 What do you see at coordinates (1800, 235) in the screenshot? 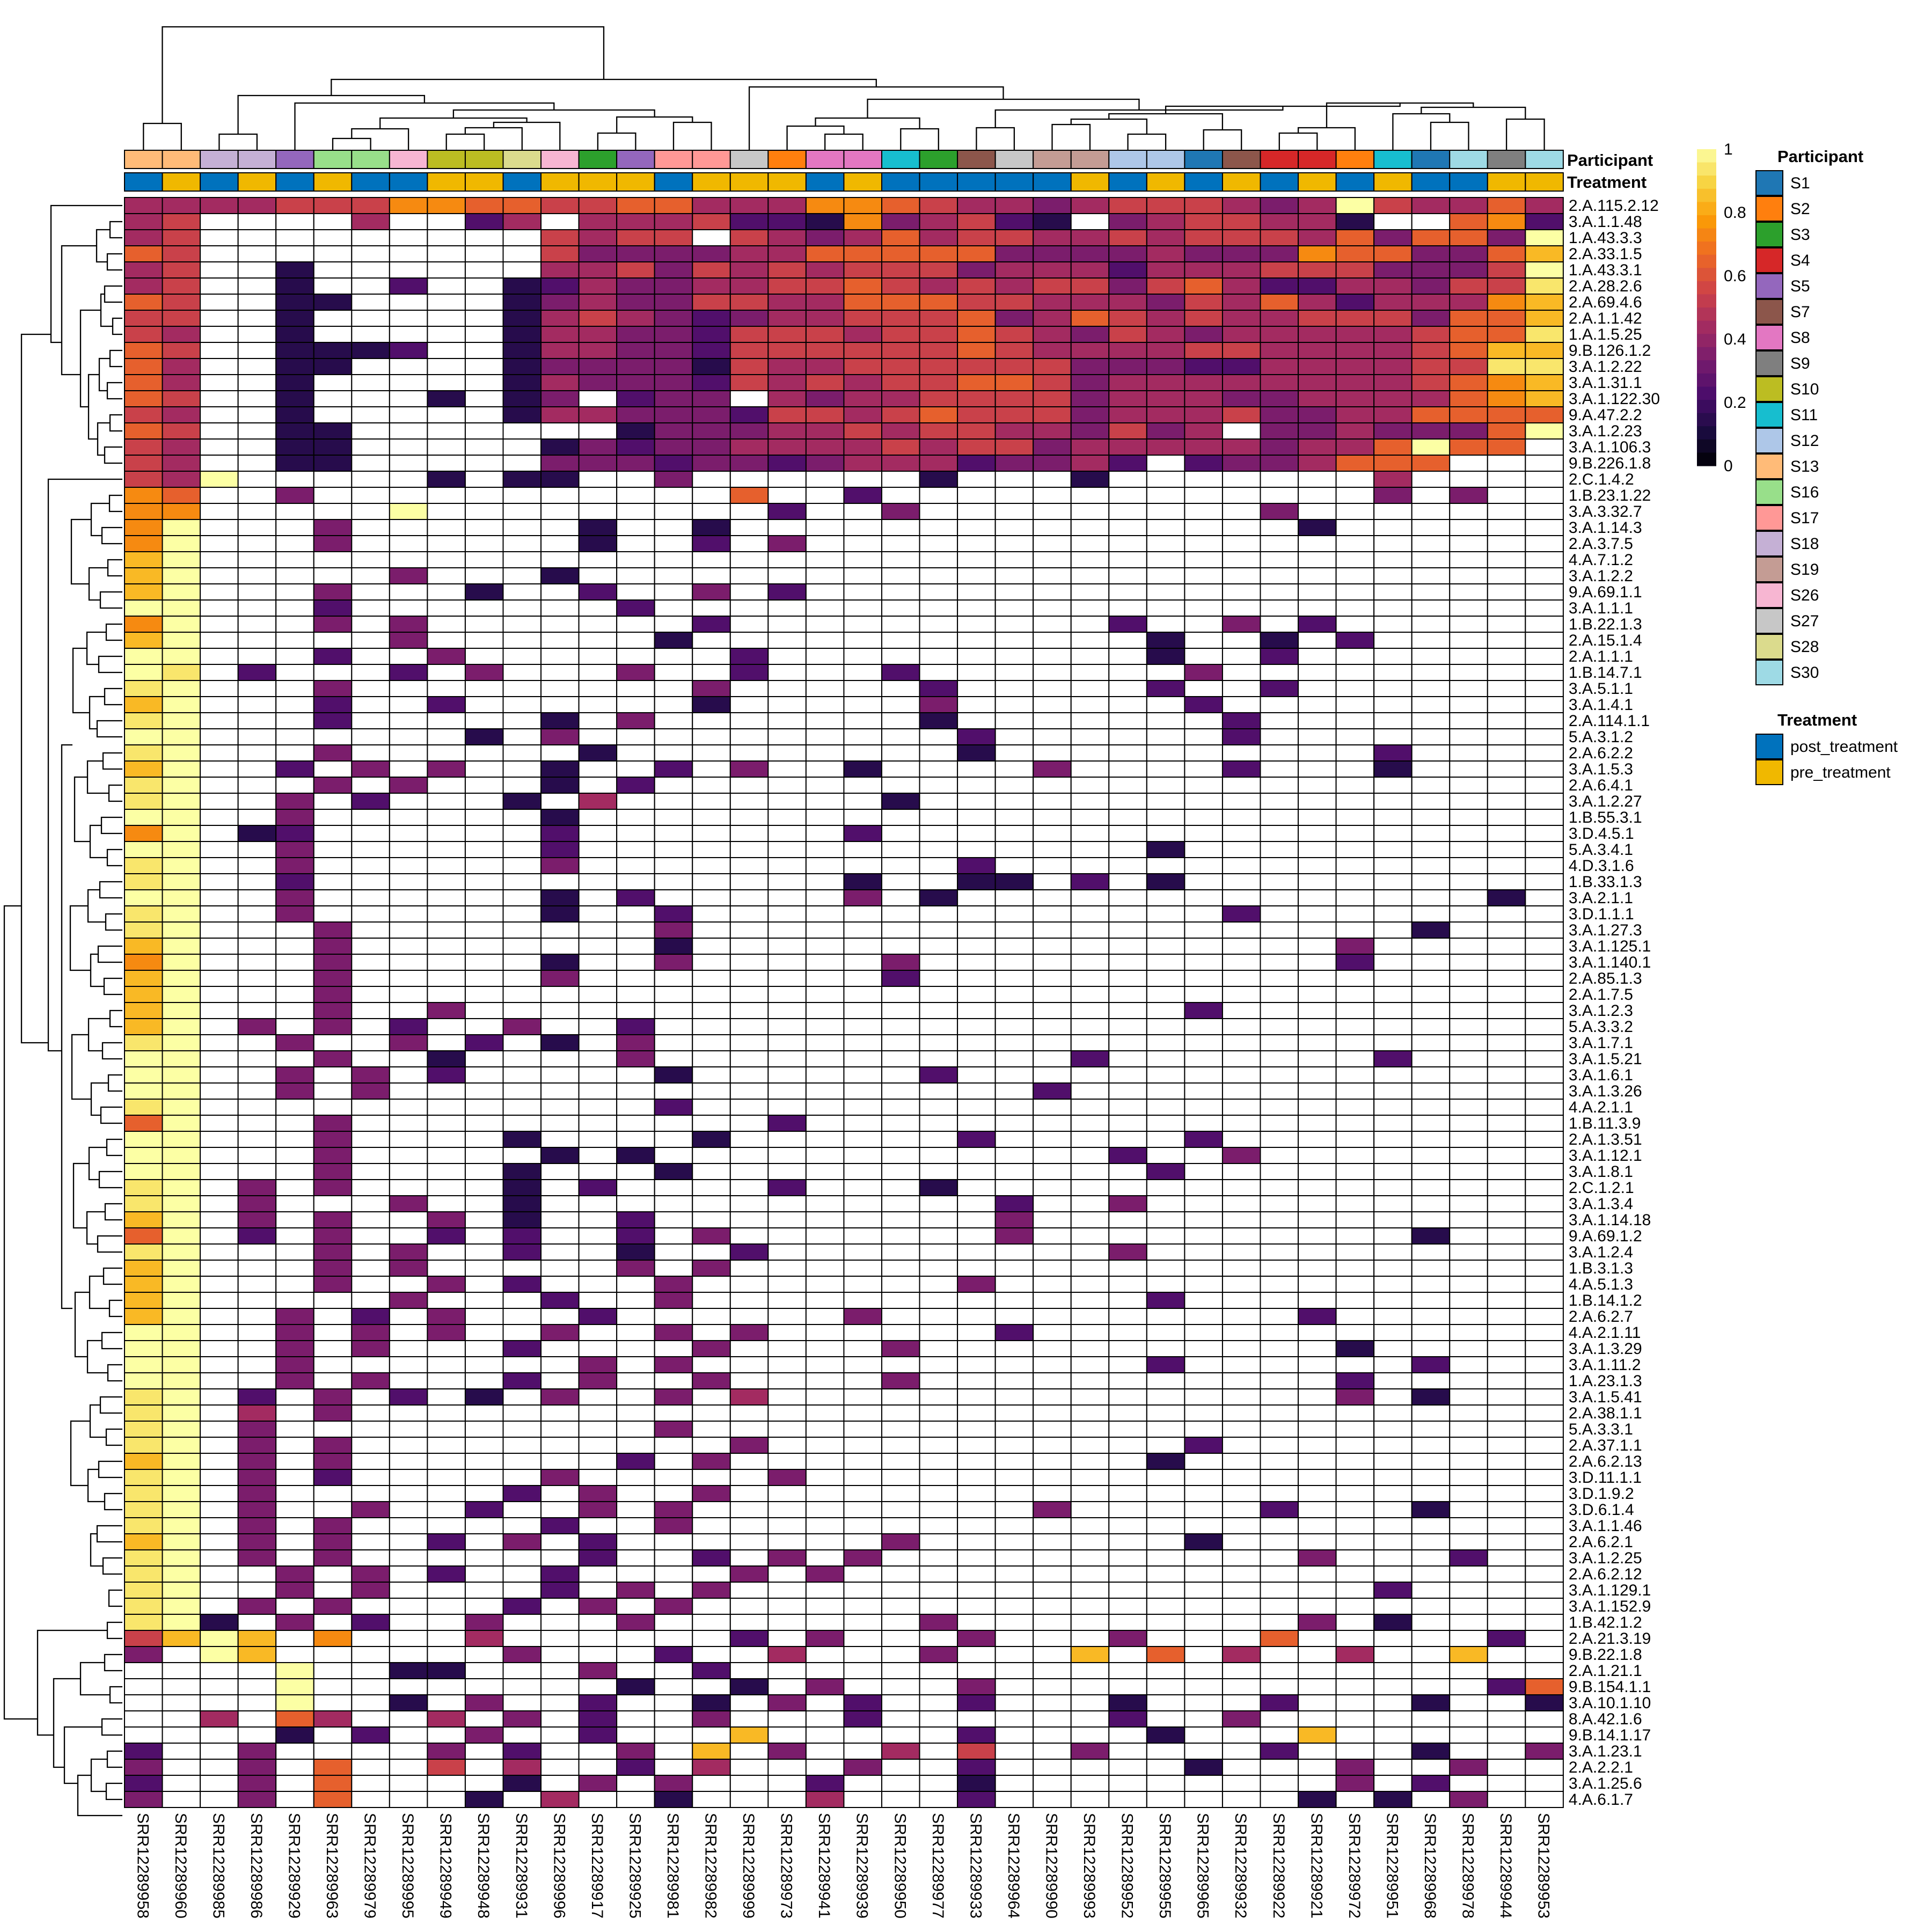
I see `participant-legend-label: S3` at bounding box center [1800, 235].